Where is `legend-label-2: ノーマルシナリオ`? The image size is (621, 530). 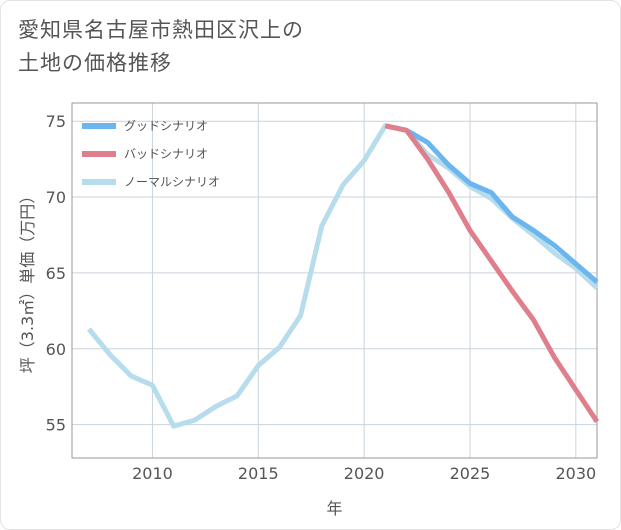 legend-label-2: ノーマルシナリオ is located at coordinates (172, 182).